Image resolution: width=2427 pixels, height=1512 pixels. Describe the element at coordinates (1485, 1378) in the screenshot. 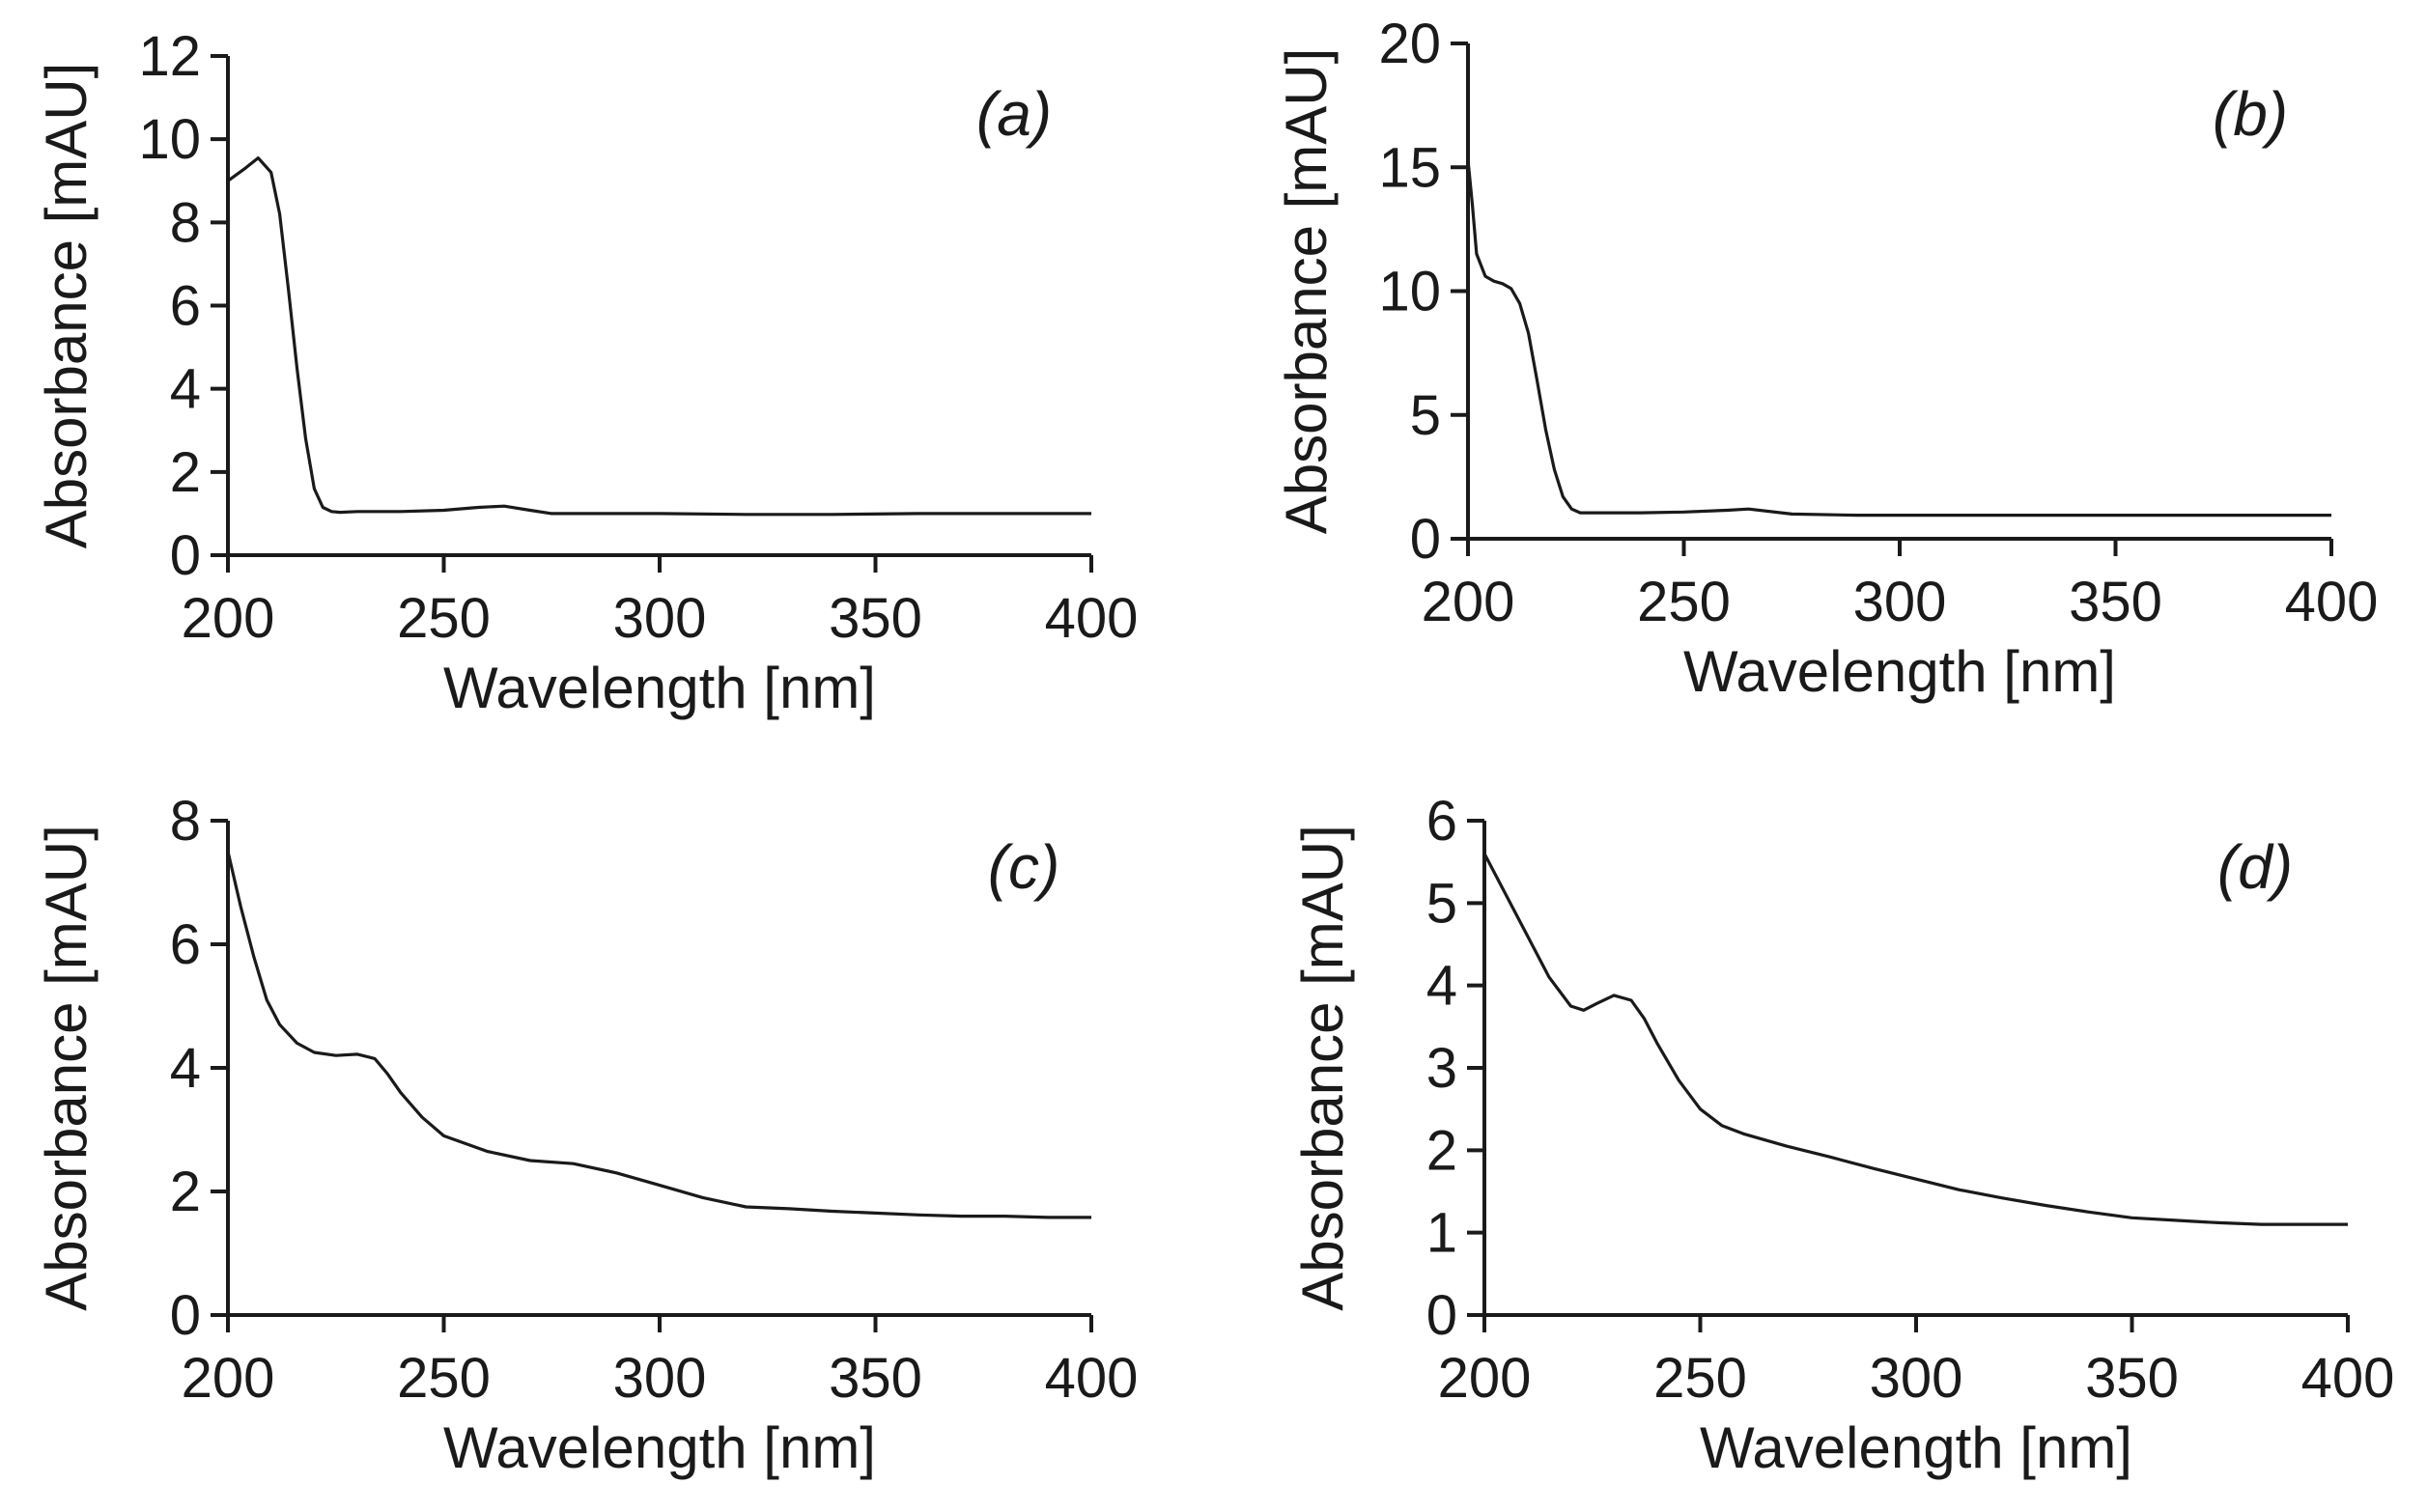

I see `panel-d-x-tick-label: 200` at that location.